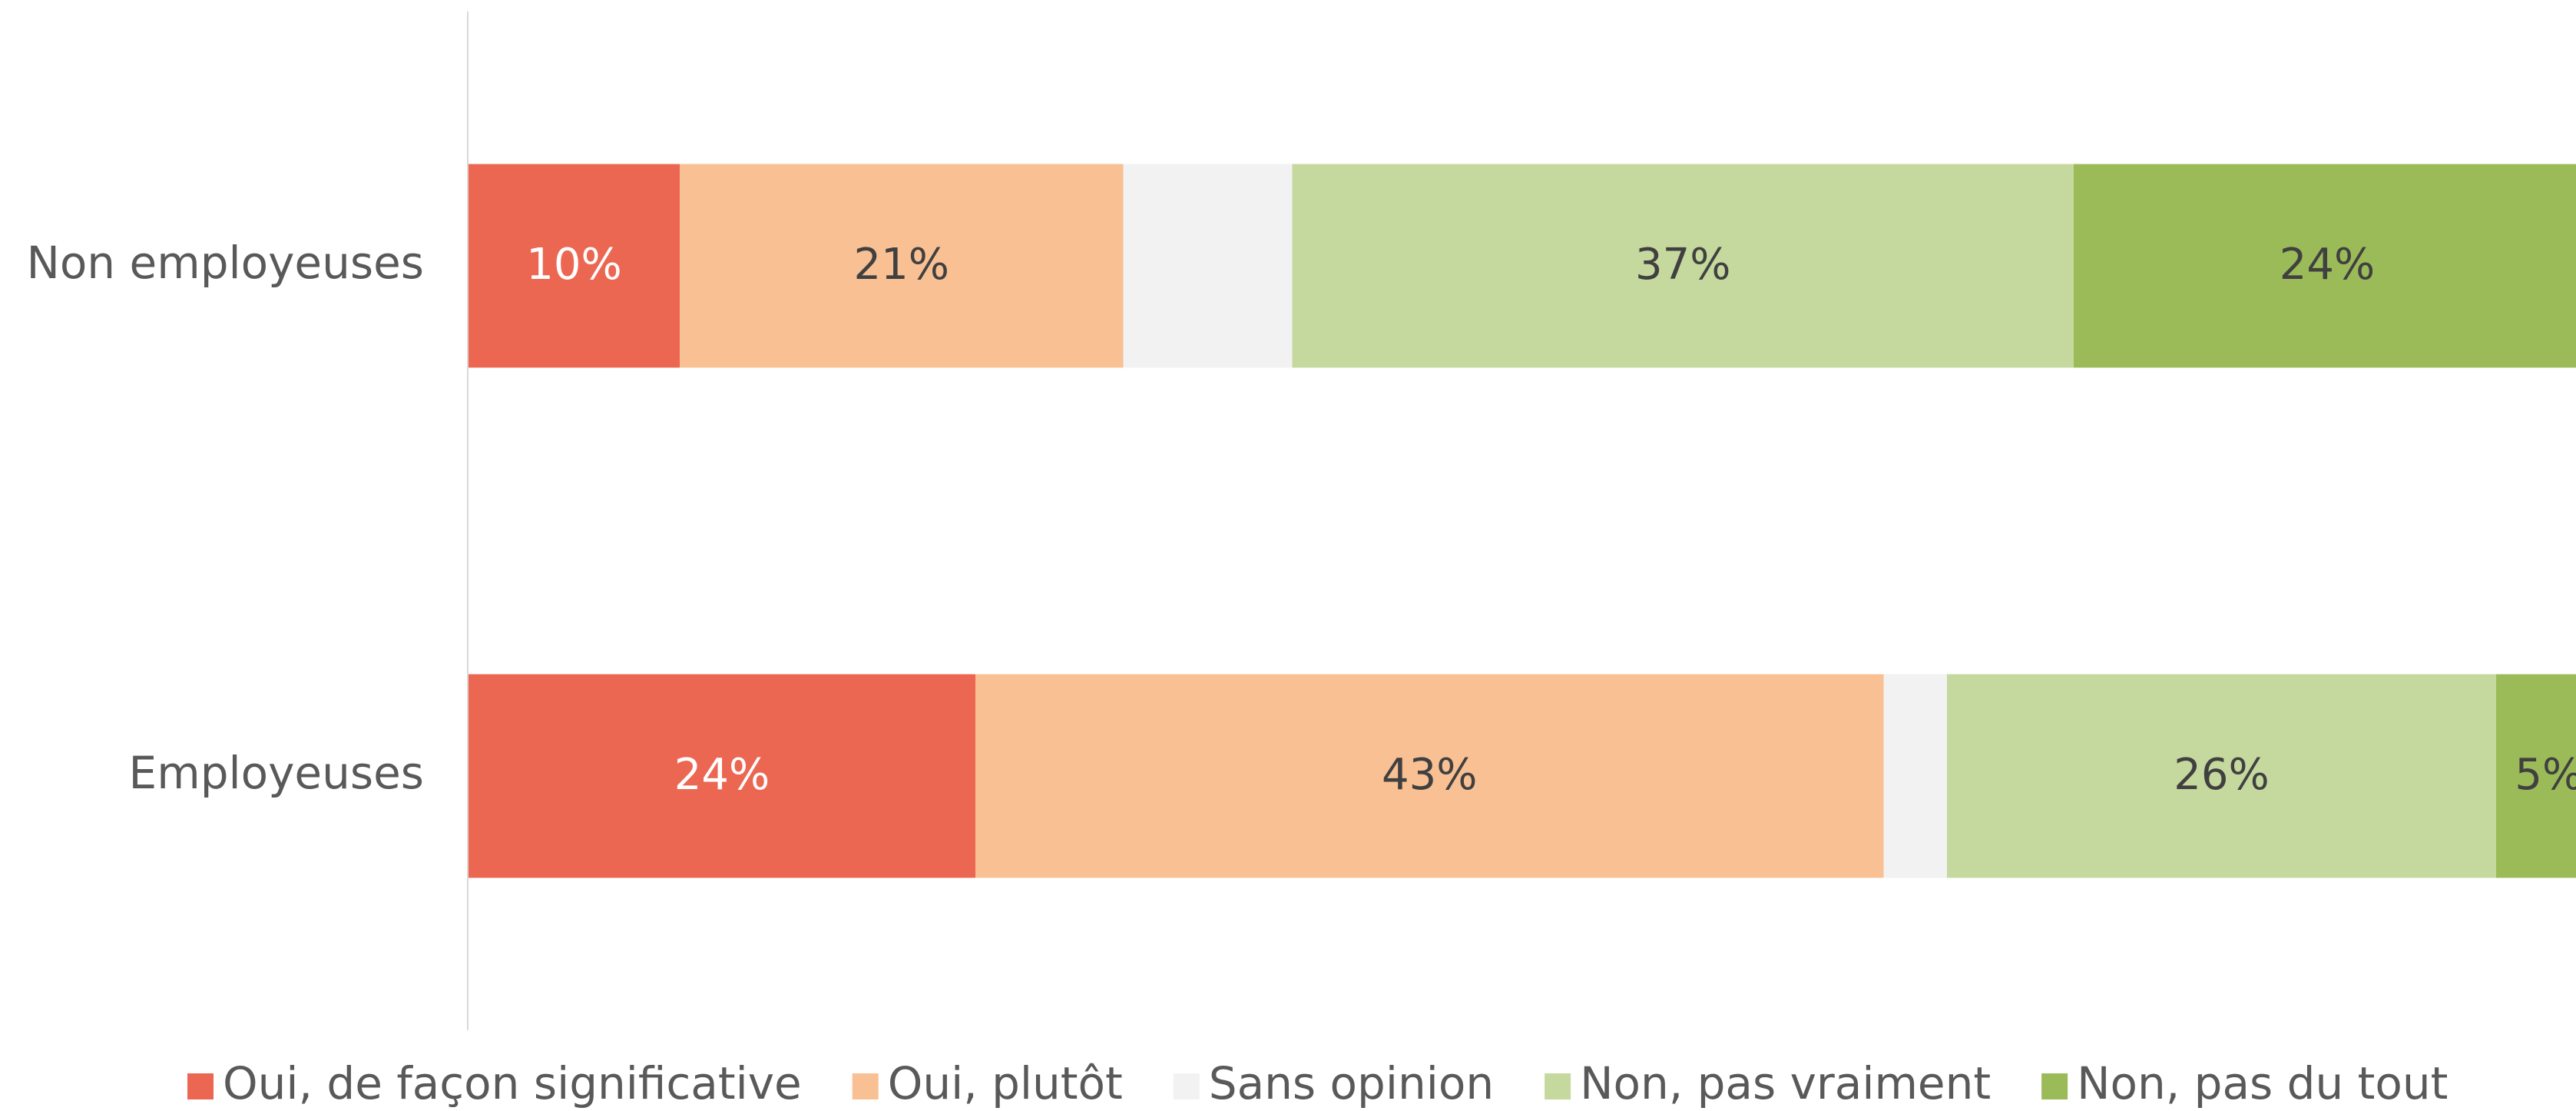 This screenshot has width=2576, height=1111. I want to click on legend-label: Non, pas du tout, so click(2262, 1083).